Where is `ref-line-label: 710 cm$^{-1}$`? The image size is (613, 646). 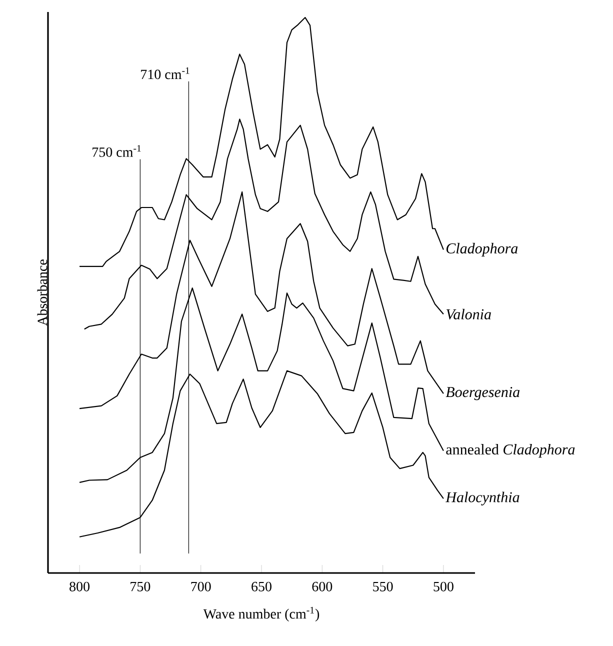
ref-line-label: 710 cm$^{-1}$ is located at coordinates (165, 73).